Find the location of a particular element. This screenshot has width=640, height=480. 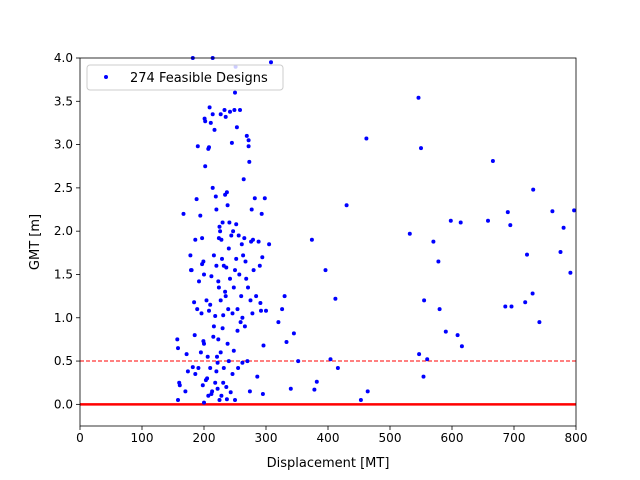

reference-lines is located at coordinates (328, 383).